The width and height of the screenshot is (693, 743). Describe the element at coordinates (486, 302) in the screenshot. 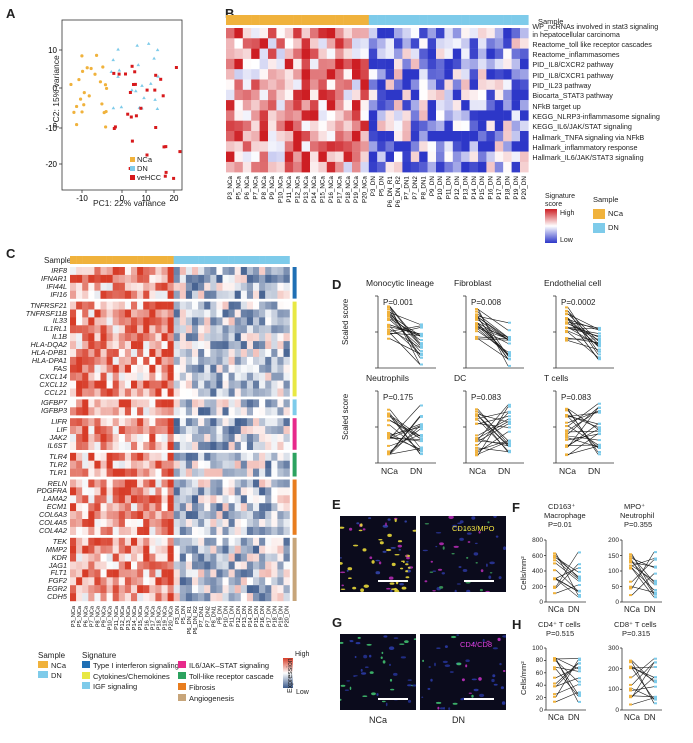

I see `p-value: P=0.008` at that location.